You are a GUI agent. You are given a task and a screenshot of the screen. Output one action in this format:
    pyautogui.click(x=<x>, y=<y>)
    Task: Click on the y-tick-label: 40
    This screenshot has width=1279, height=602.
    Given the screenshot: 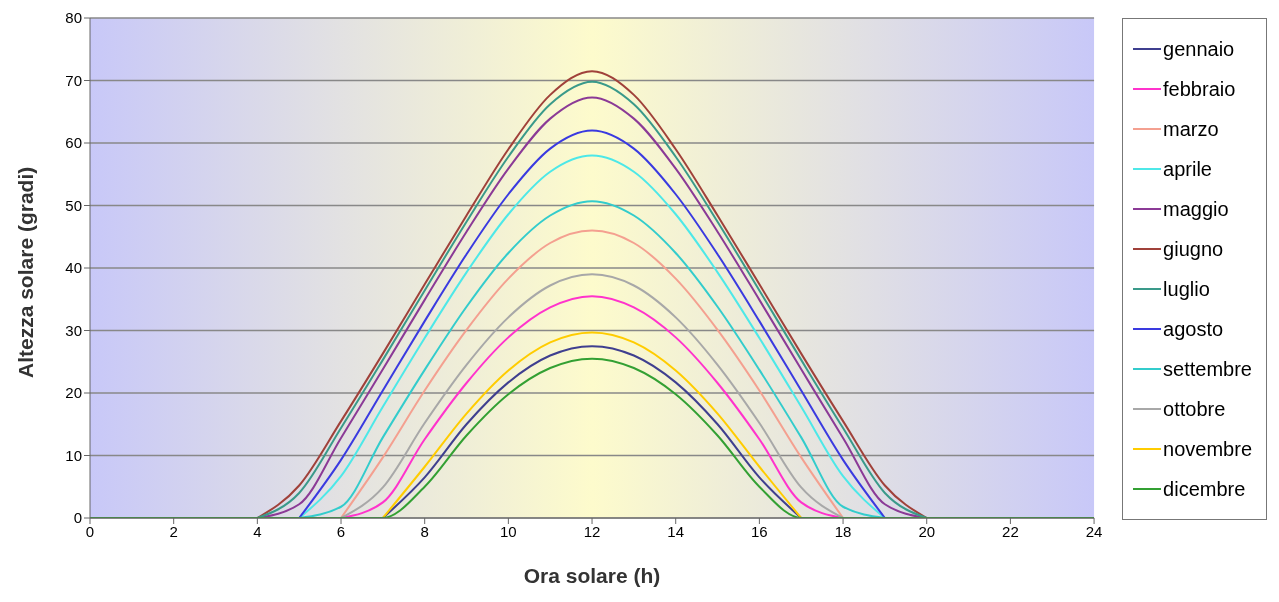 What is the action you would take?
    pyautogui.click(x=73, y=268)
    